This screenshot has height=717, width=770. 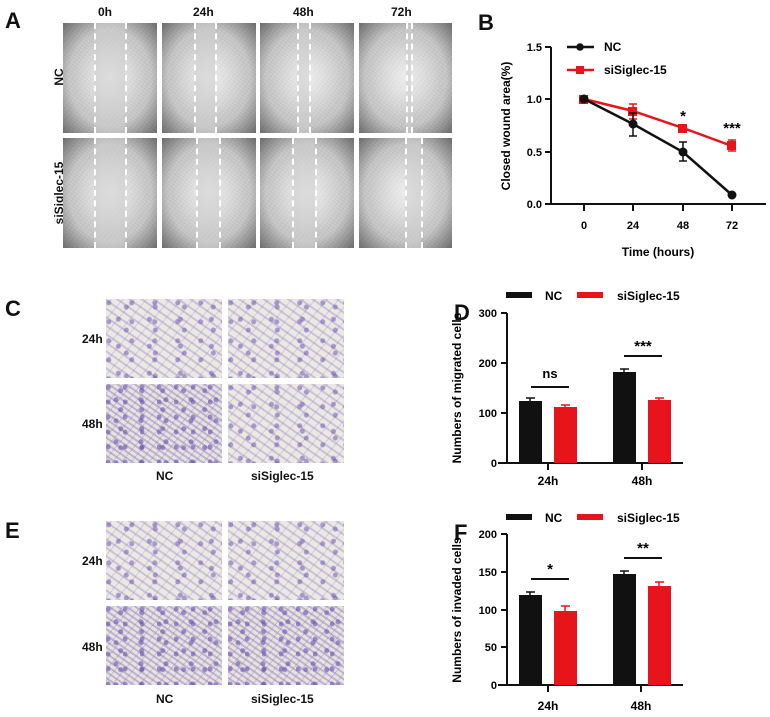 What do you see at coordinates (488, 573) in the screenshot?
I see `y-tick-label: 150` at bounding box center [488, 573].